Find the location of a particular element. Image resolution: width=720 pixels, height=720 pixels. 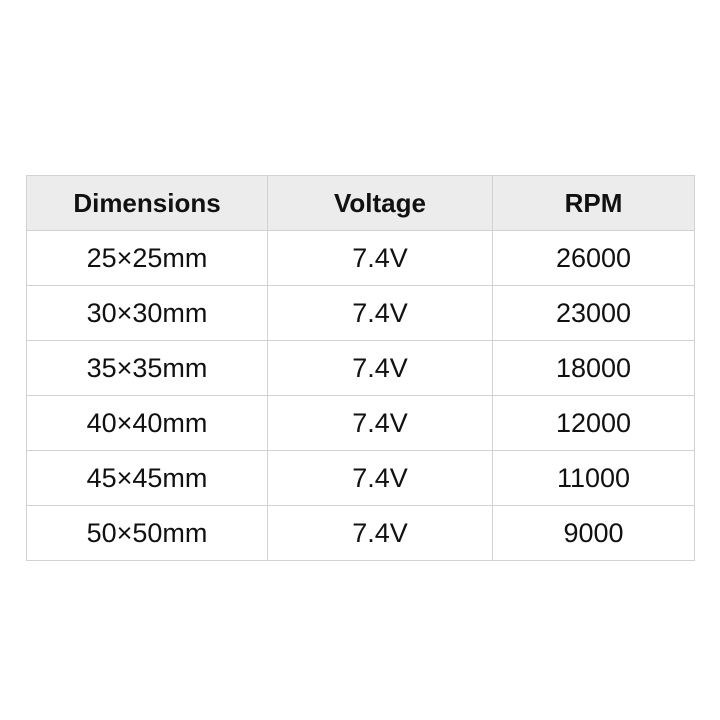

header-dimensions: Dimensions is located at coordinates (147, 203).